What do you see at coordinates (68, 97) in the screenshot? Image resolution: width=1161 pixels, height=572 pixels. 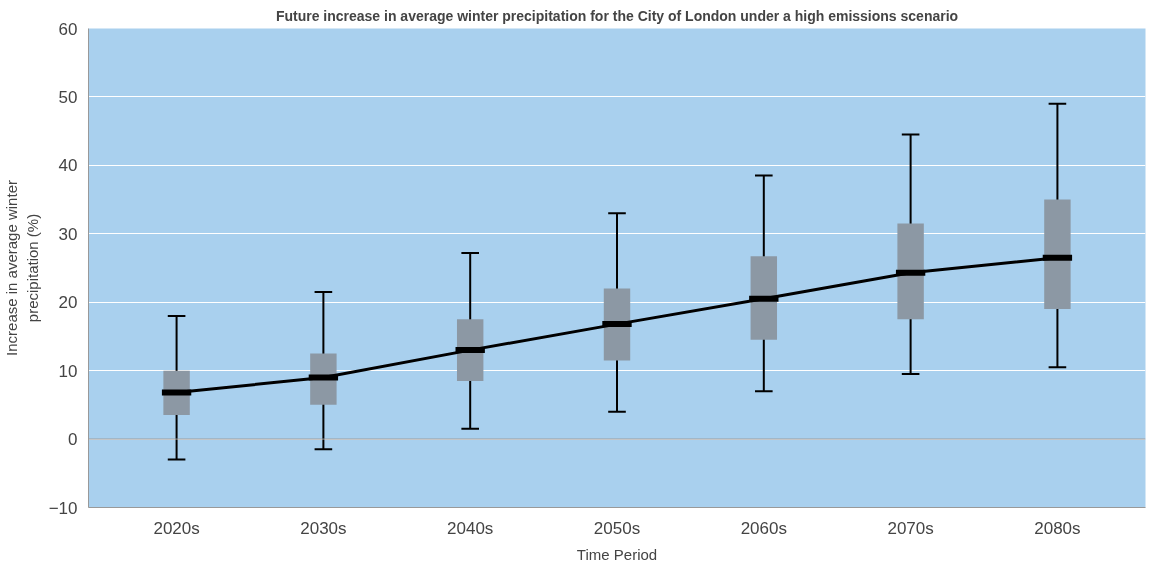 I see `y-tick-label: 50` at bounding box center [68, 97].